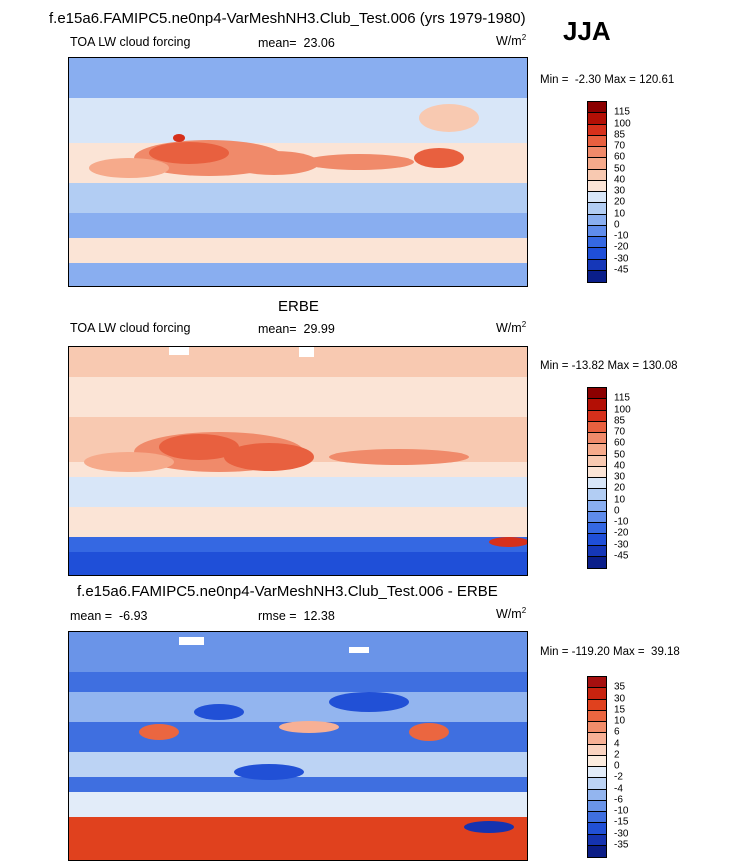 This screenshot has height=866, width=733. I want to click on colorbar-tick-label: -4, so click(618, 788).